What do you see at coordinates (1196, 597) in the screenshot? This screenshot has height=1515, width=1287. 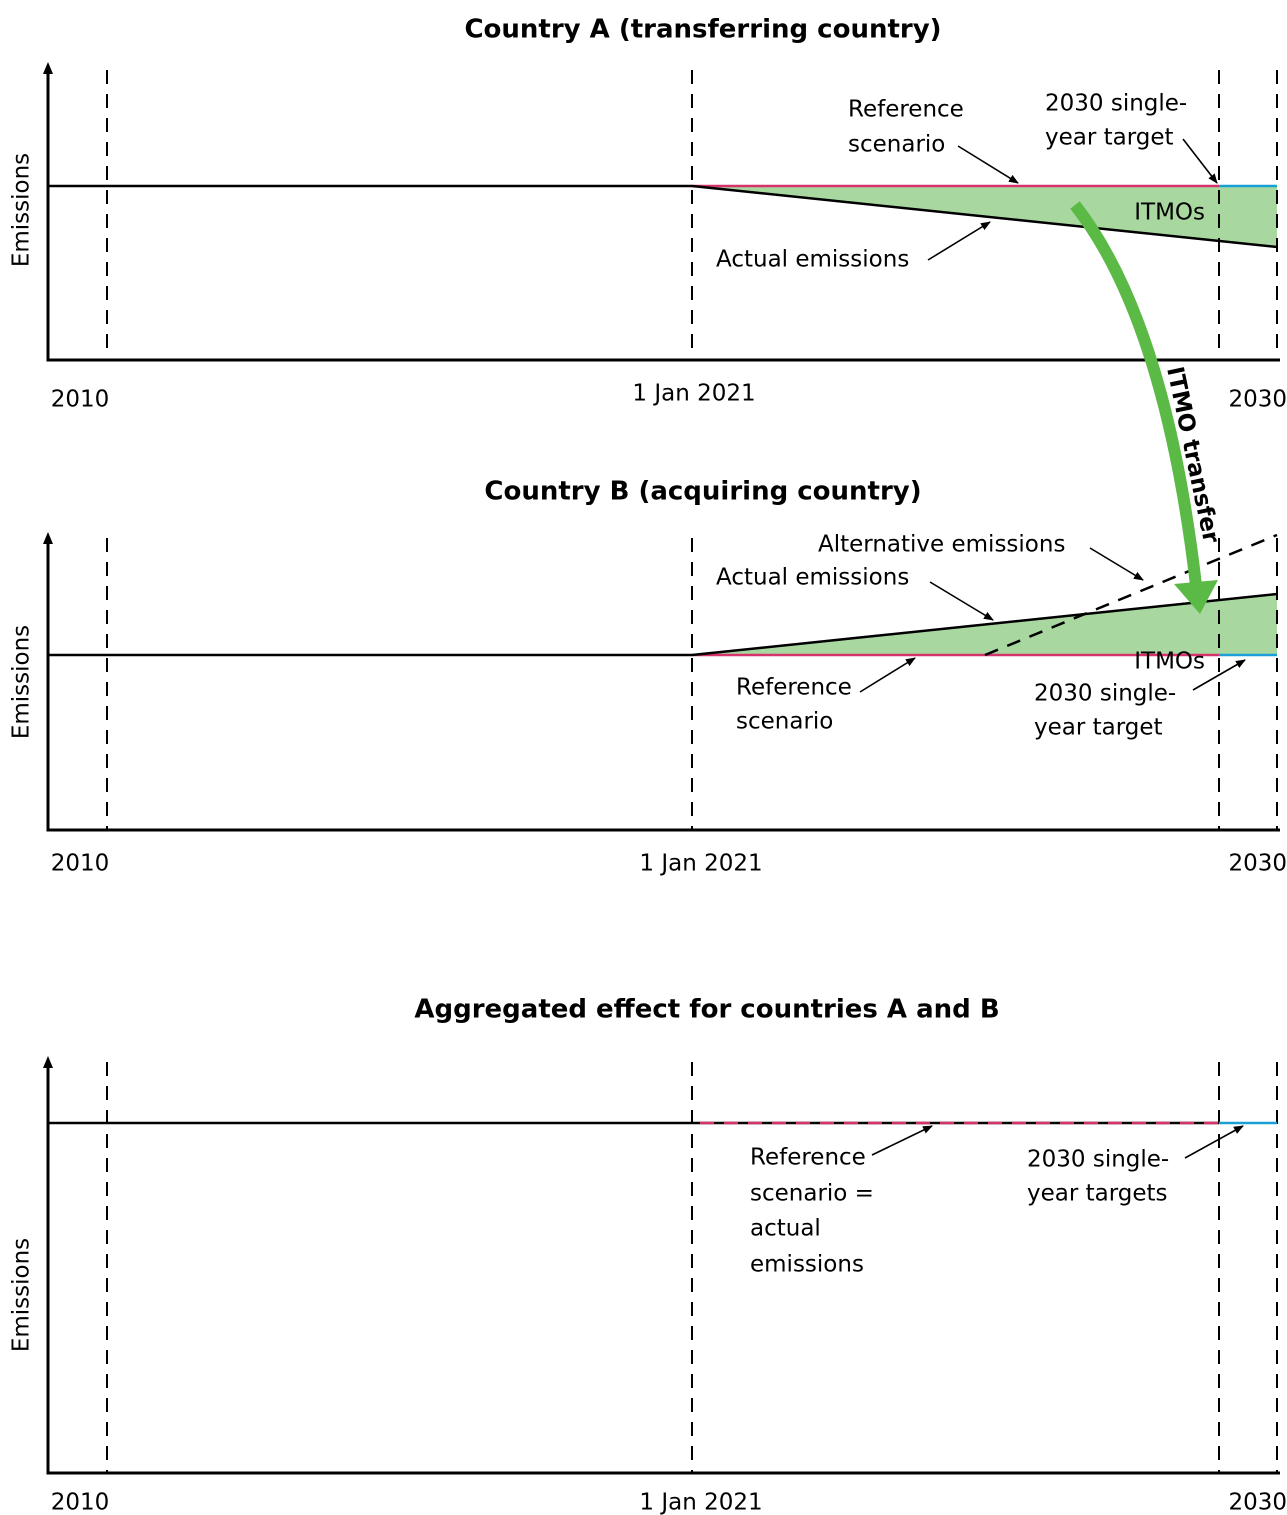 I see `transfer-head` at bounding box center [1196, 597].